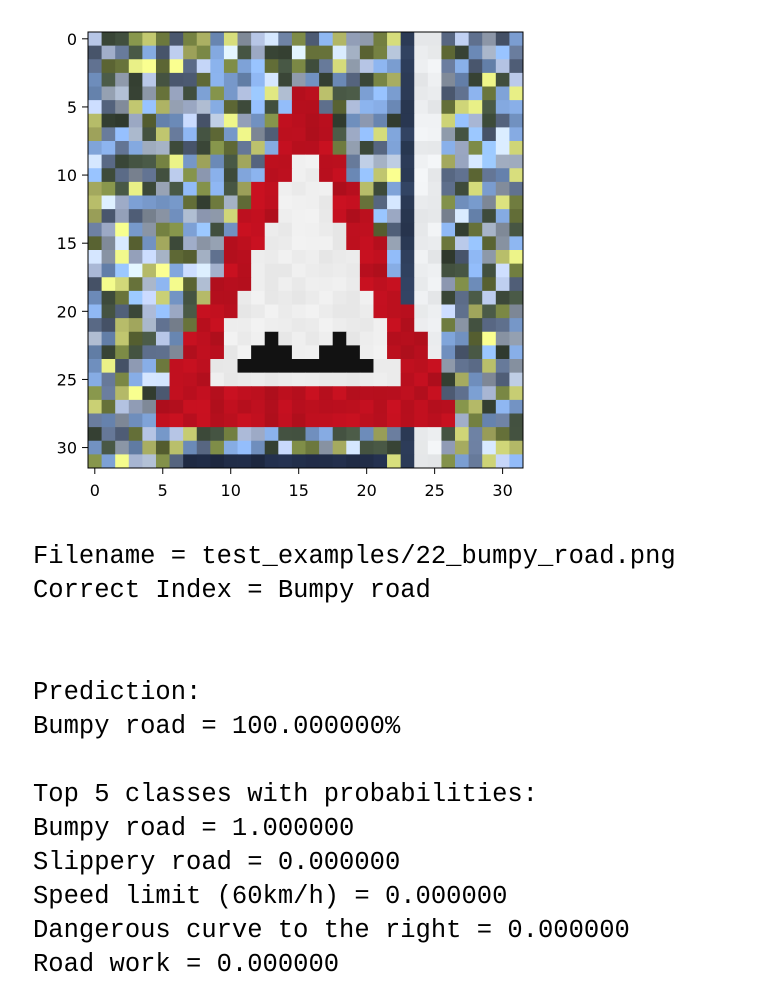 Image resolution: width=778 pixels, height=1002 pixels. I want to click on x-tick-label: 25, so click(434, 490).